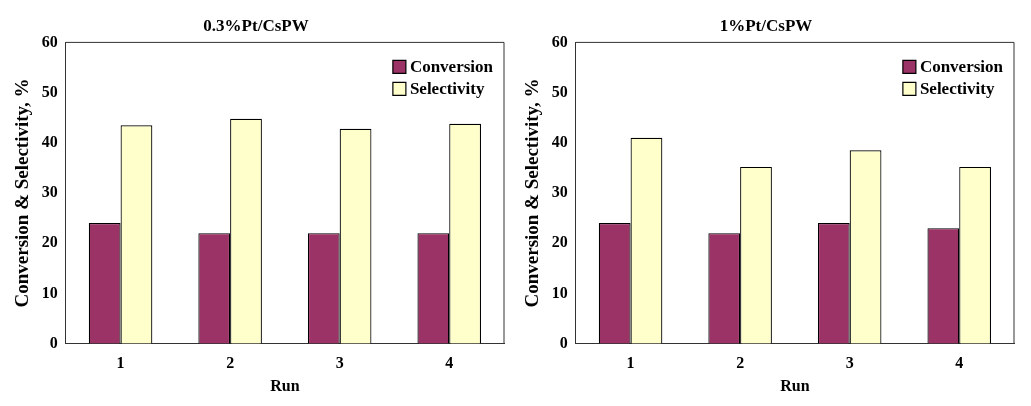 The image size is (1031, 406). I want to click on chart-title: 0.3%Pt/CsPW, so click(256, 25).